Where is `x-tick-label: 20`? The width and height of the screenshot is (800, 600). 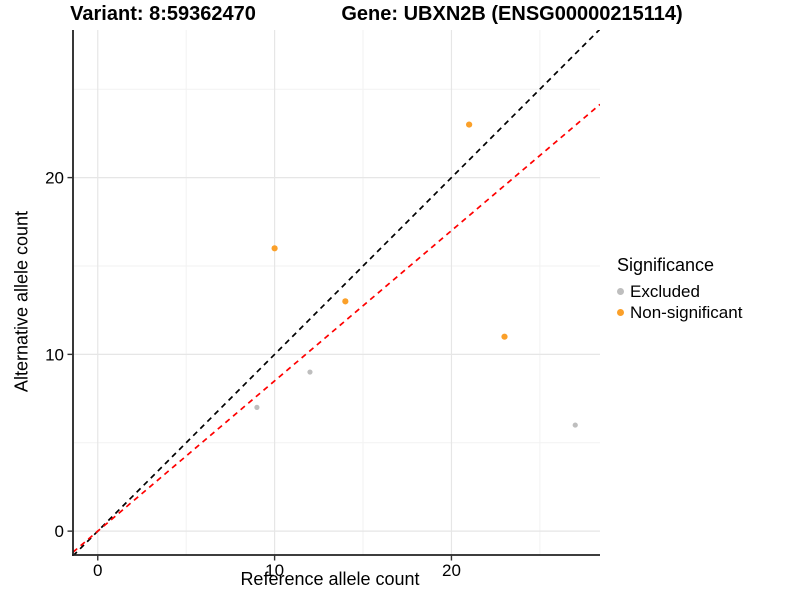
x-tick-label: 20 is located at coordinates (451, 570).